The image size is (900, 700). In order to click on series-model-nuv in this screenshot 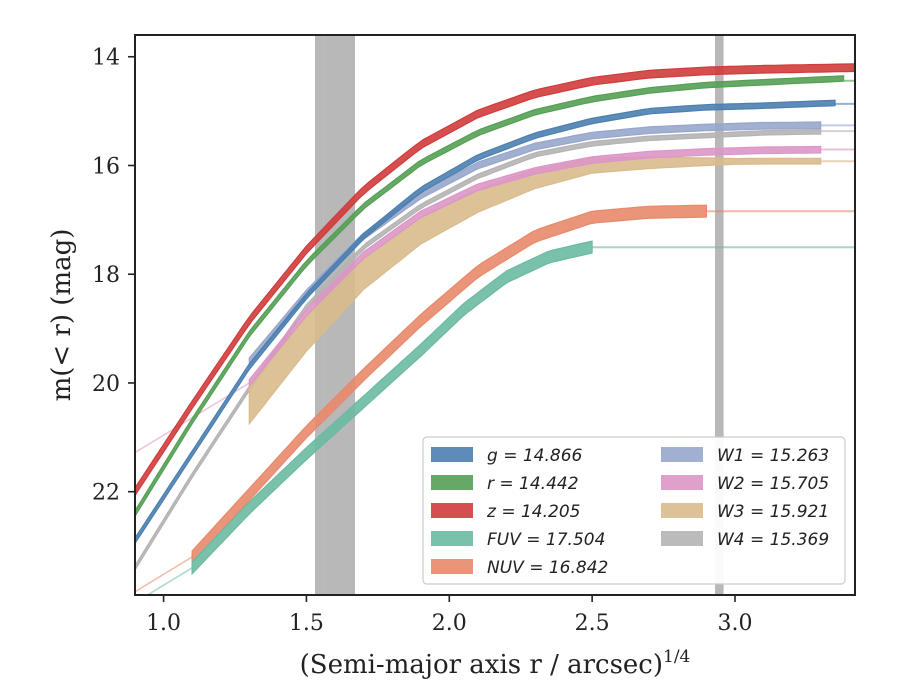, I will do `click(164, 574)`.